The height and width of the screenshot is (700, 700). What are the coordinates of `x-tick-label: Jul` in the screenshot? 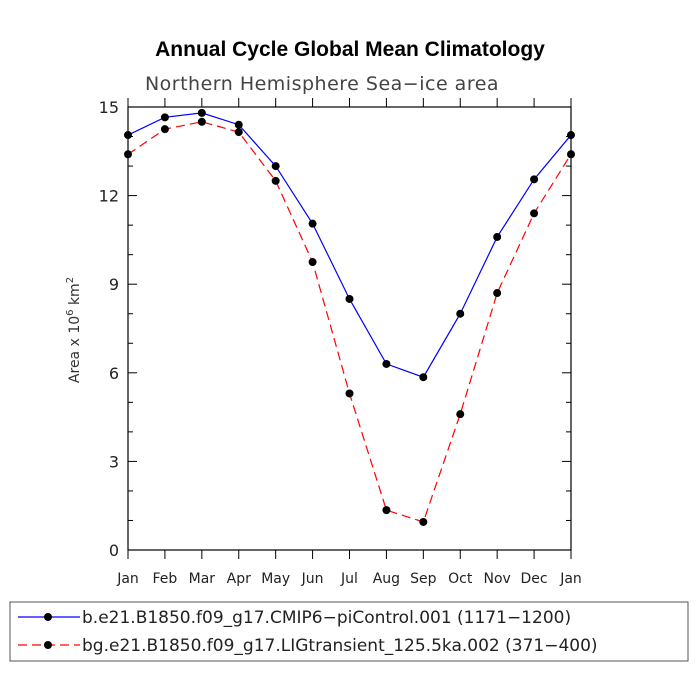 It's located at (349, 579).